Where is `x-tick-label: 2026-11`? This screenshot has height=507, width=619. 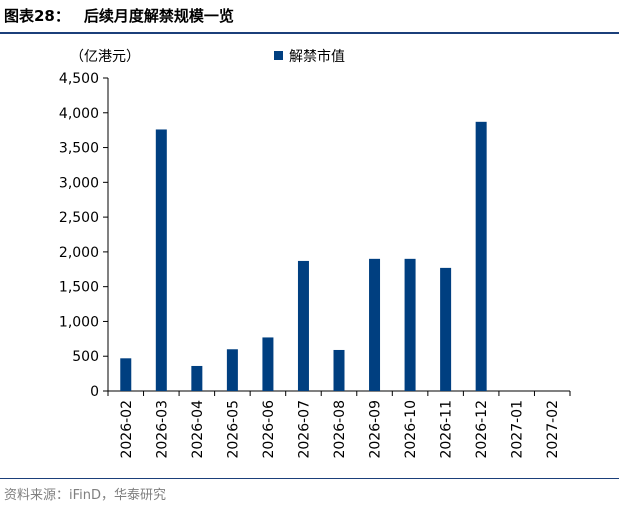
x-tick-label: 2026-11 is located at coordinates (447, 429).